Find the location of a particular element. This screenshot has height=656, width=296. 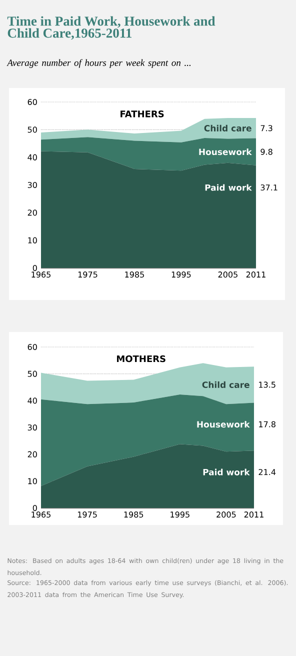

data-label: 17.8 is located at coordinates (267, 424).